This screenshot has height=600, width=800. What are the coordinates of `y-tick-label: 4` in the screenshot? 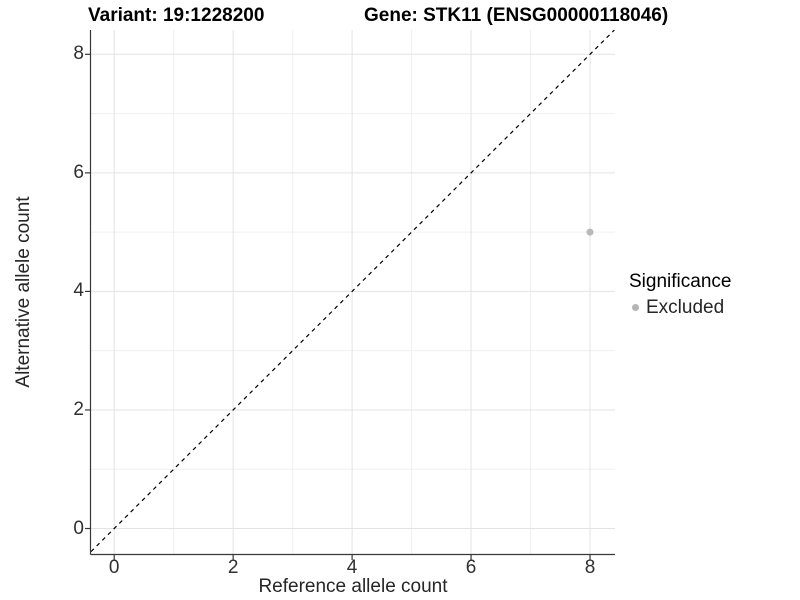 It's located at (78, 291).